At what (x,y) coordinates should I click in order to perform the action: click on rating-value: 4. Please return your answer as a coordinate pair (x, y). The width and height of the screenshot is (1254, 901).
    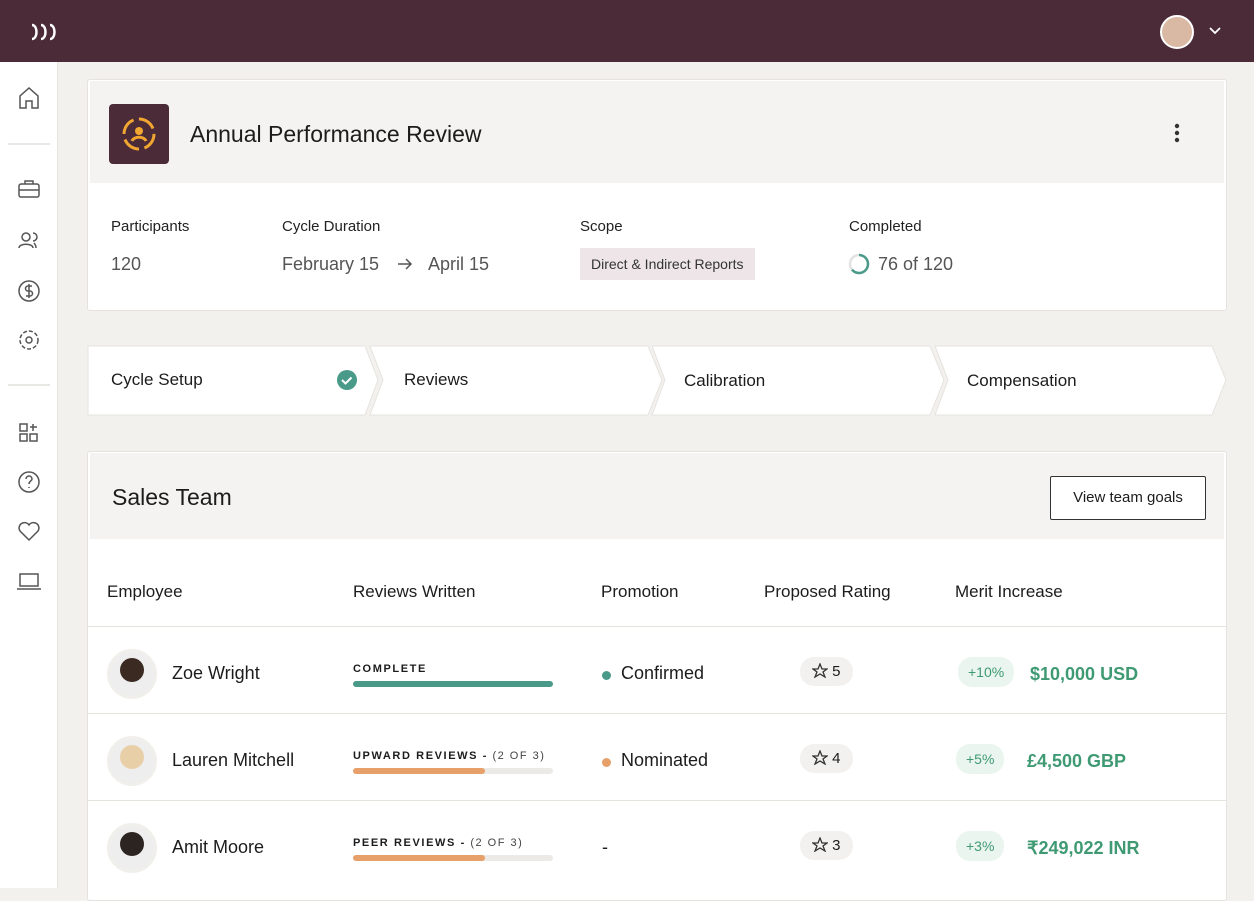
    Looking at the image, I should click on (836, 758).